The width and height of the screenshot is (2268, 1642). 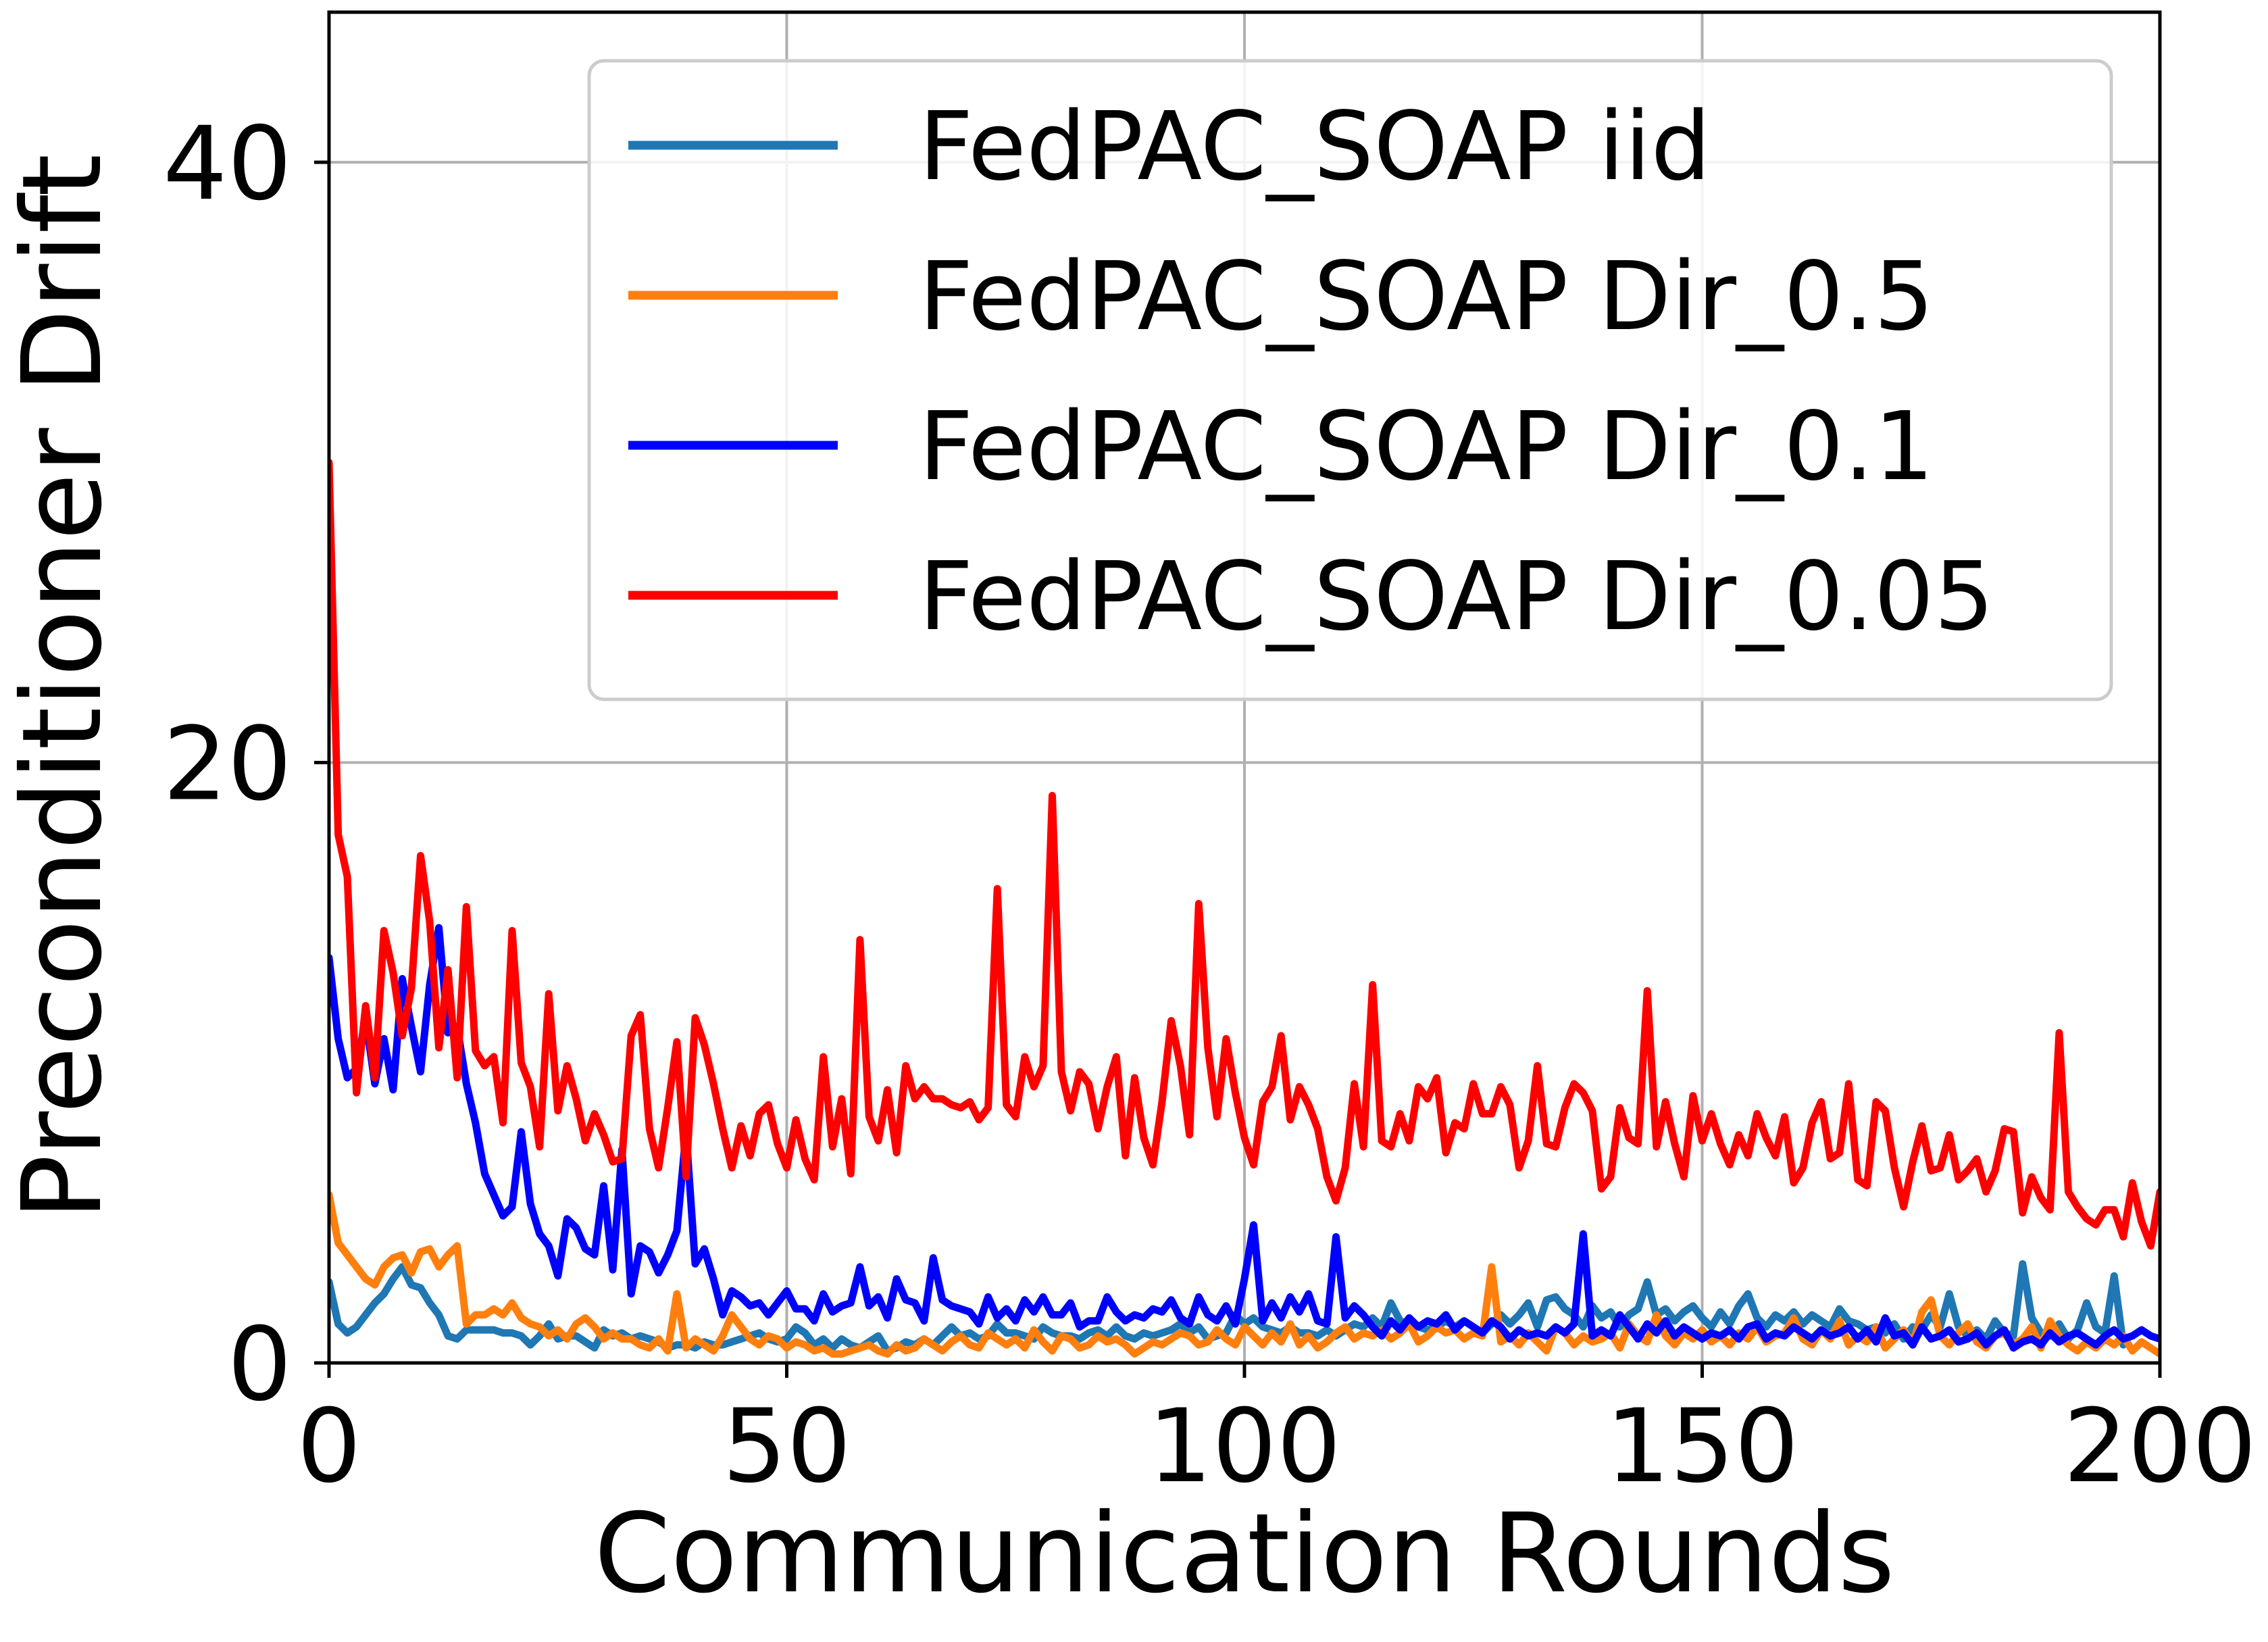 What do you see at coordinates (1427, 447) in the screenshot?
I see `legend-label-3: FedPAC_SOAP Dir_0.1` at bounding box center [1427, 447].